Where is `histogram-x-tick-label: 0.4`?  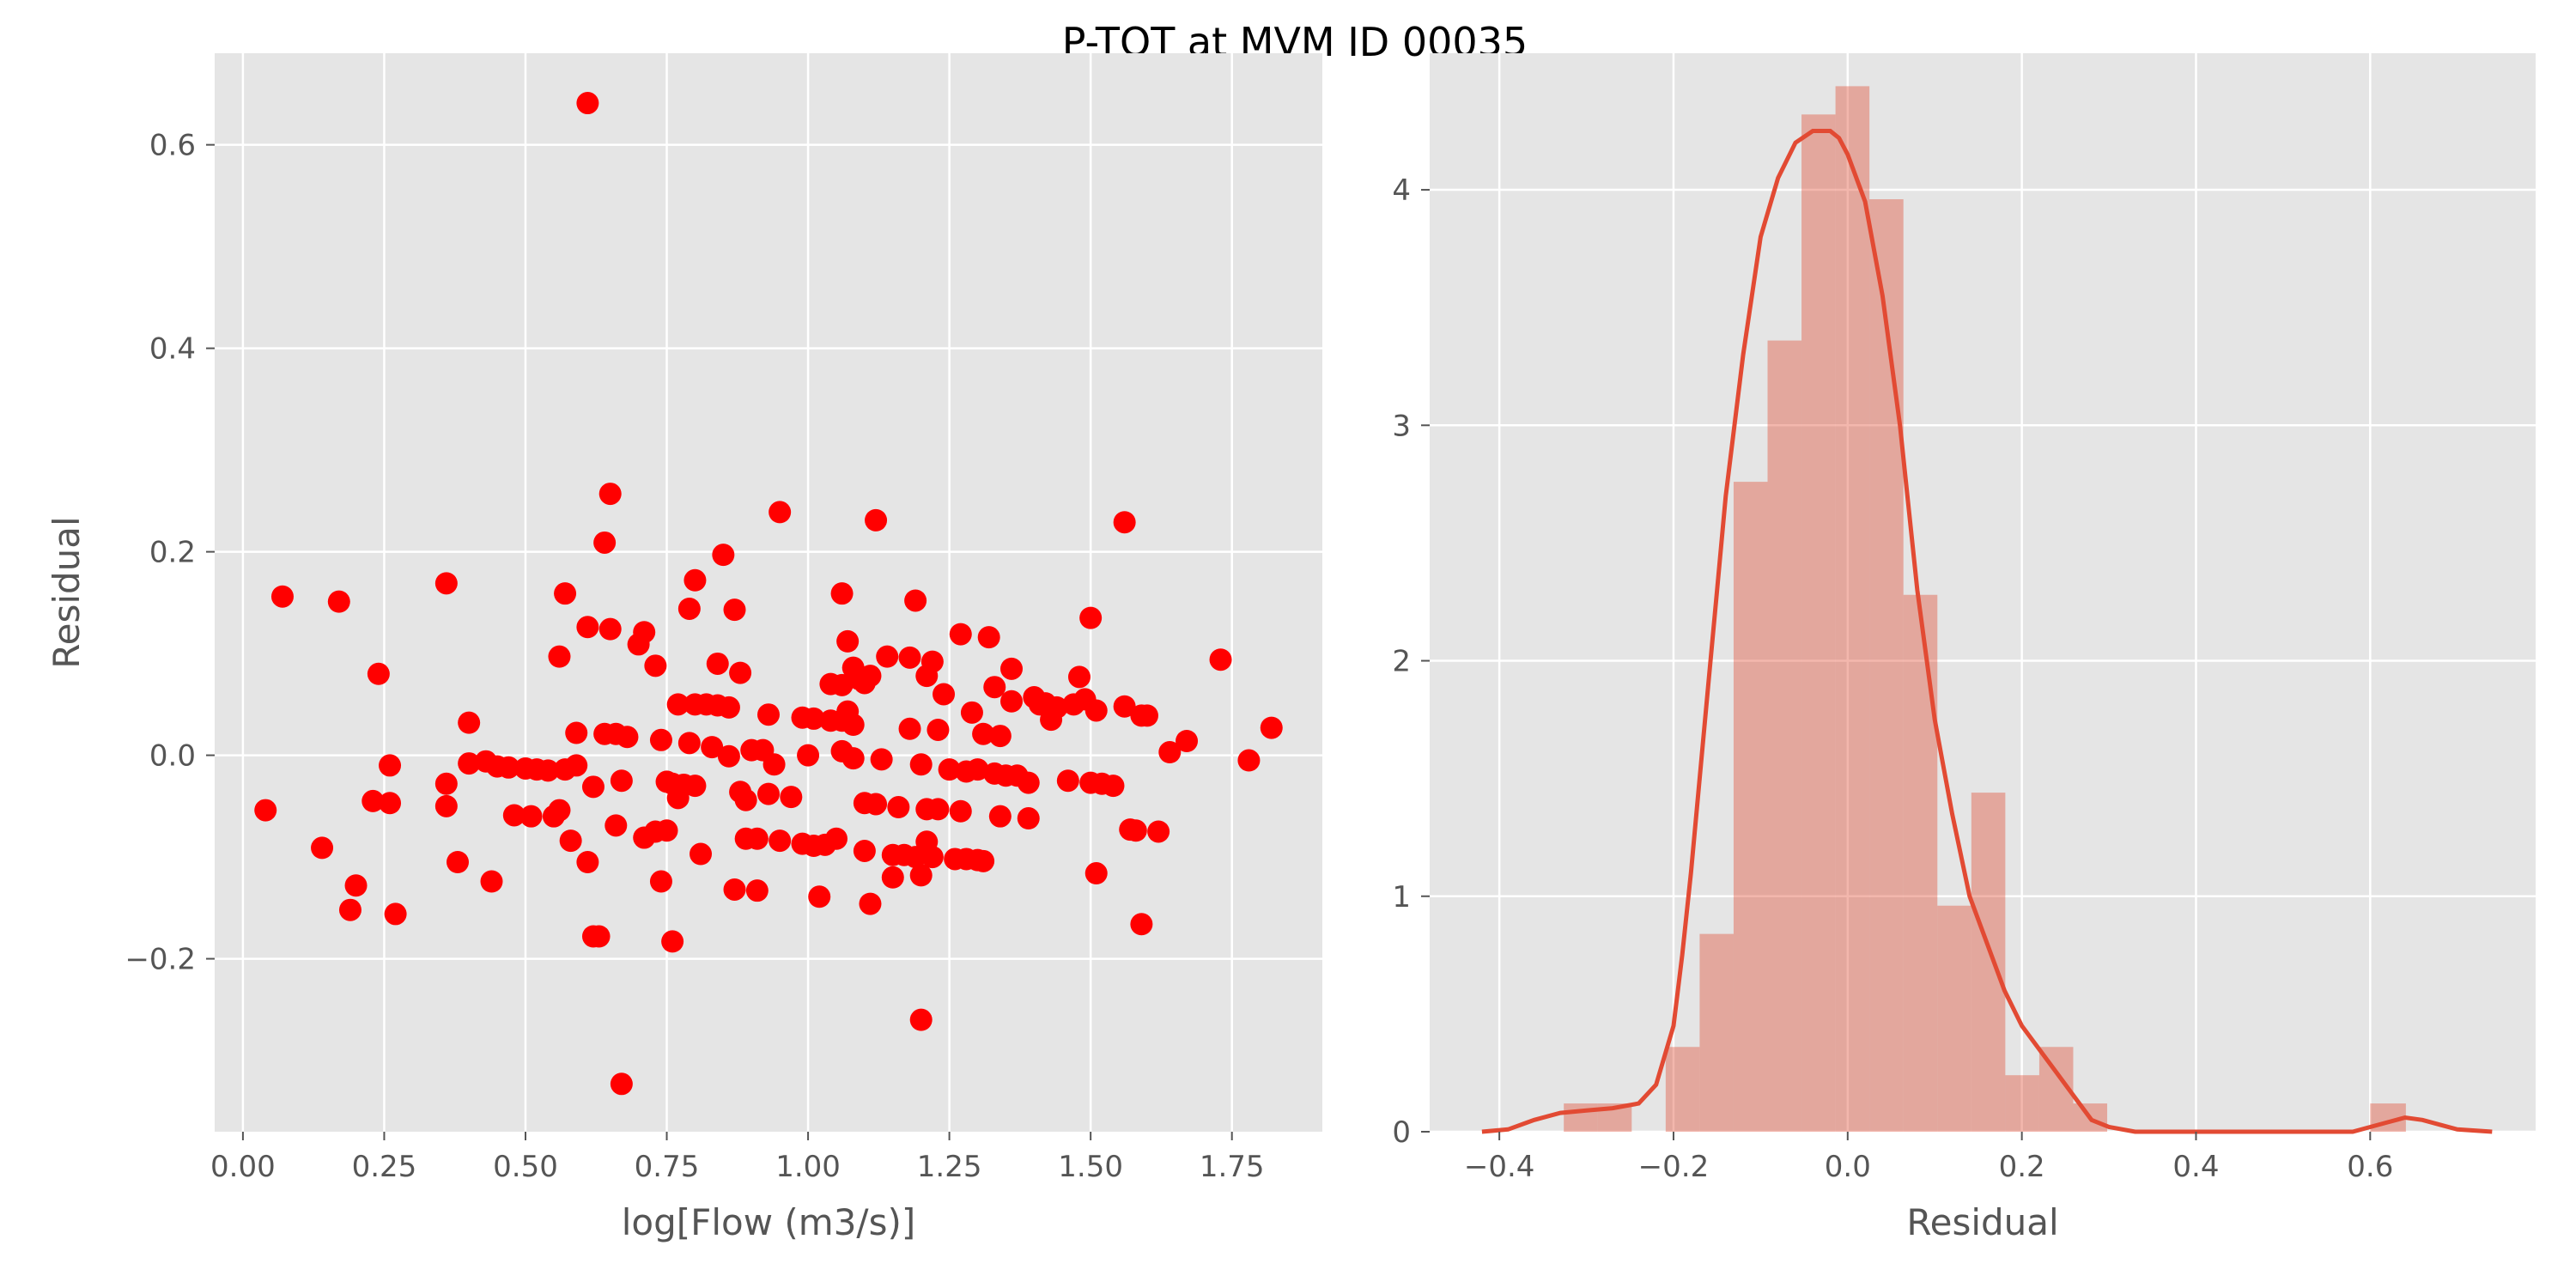
histogram-x-tick-label: 0.4 is located at coordinates (2195, 1167).